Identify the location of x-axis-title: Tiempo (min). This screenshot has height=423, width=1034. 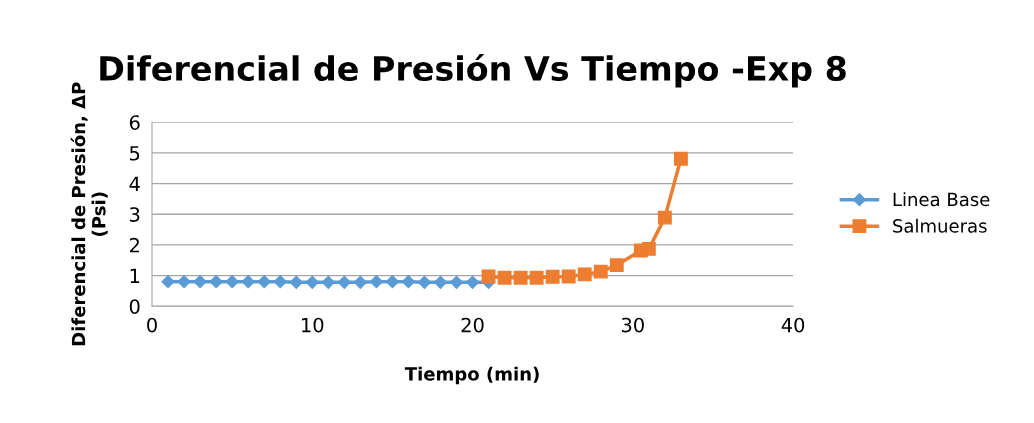
(471, 375).